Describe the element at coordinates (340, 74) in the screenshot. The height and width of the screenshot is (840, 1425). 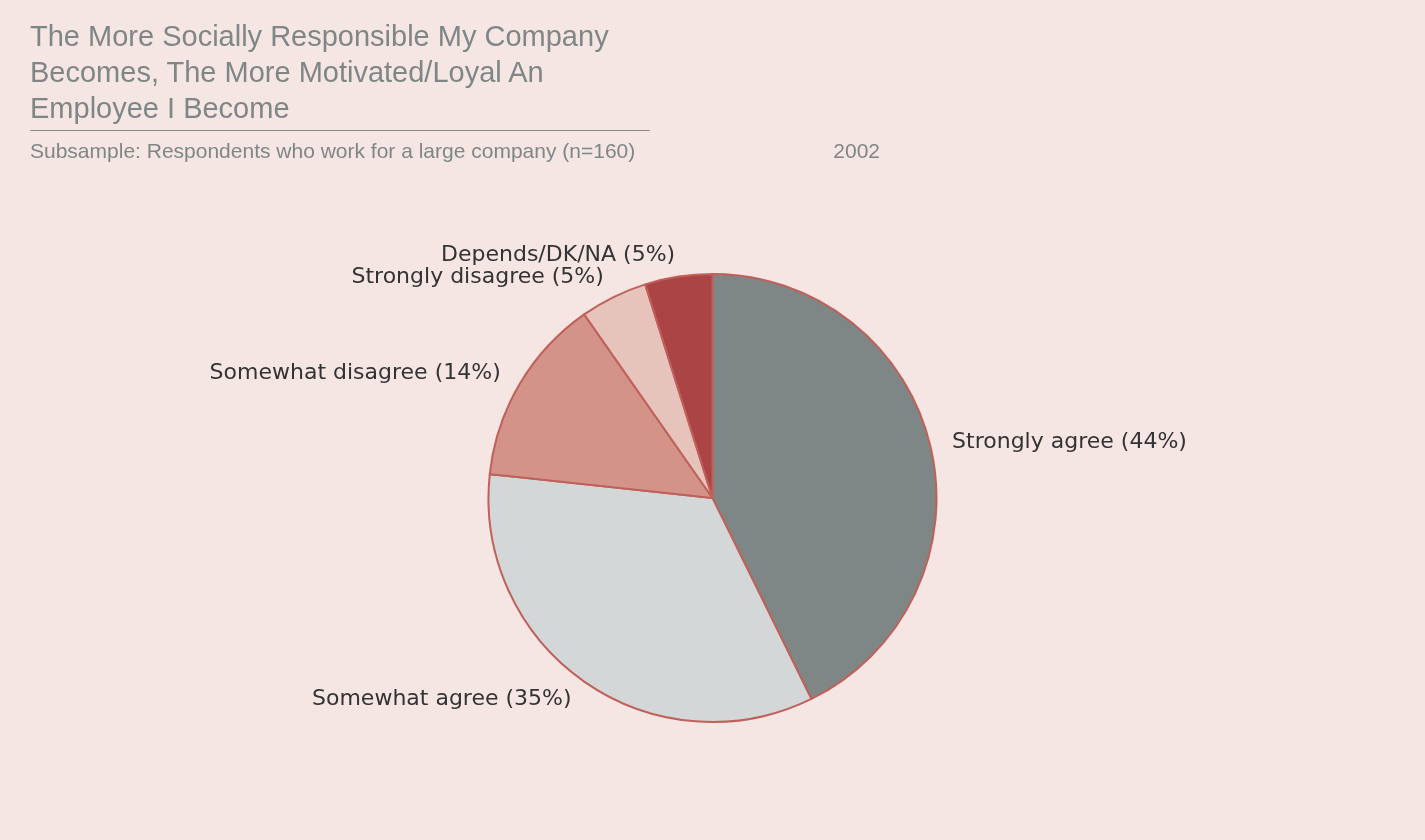
I see `chart-title: The More Socially Responsible My Company Becomes, The More Motivated/Loyal An Employee I Become` at that location.